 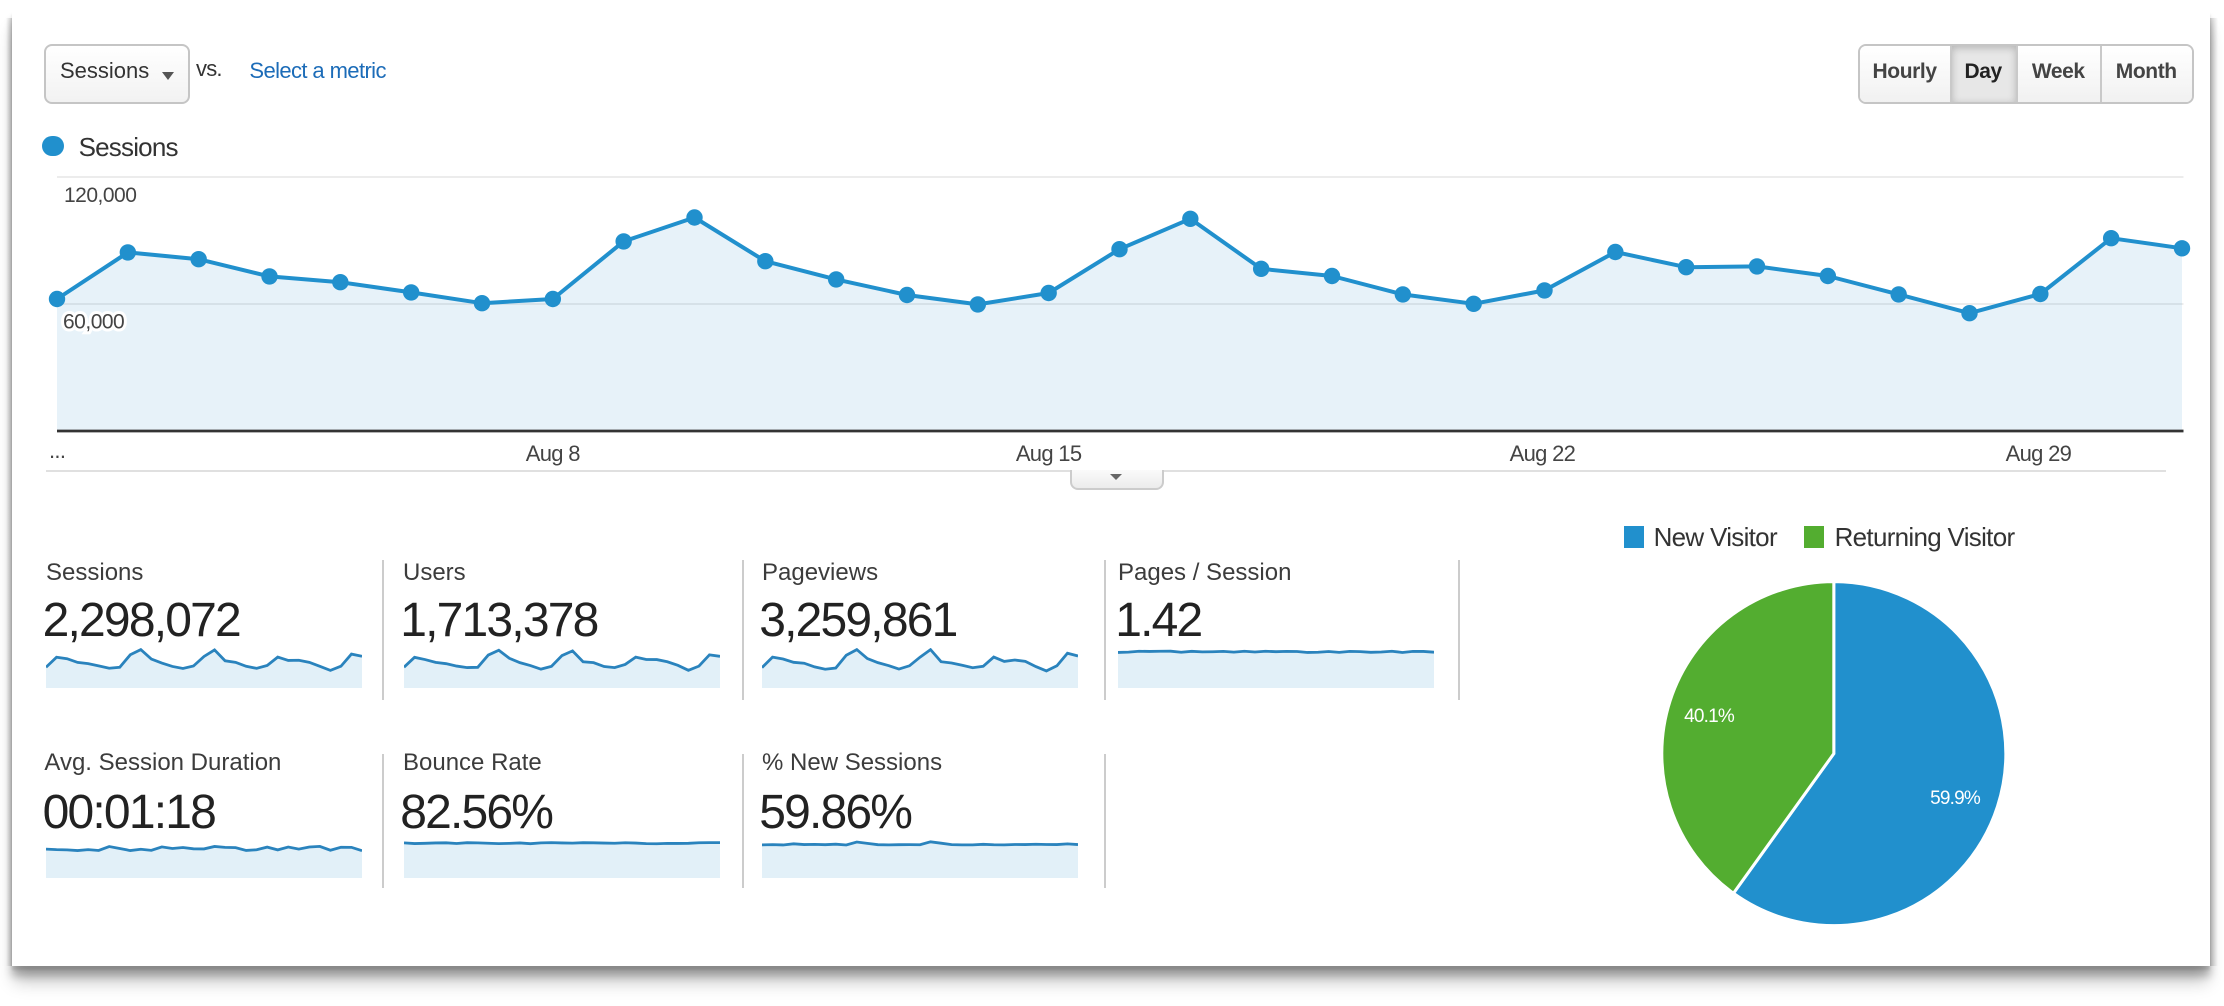 What do you see at coordinates (1709, 716) in the screenshot?
I see `svg-text: 40.1%` at bounding box center [1709, 716].